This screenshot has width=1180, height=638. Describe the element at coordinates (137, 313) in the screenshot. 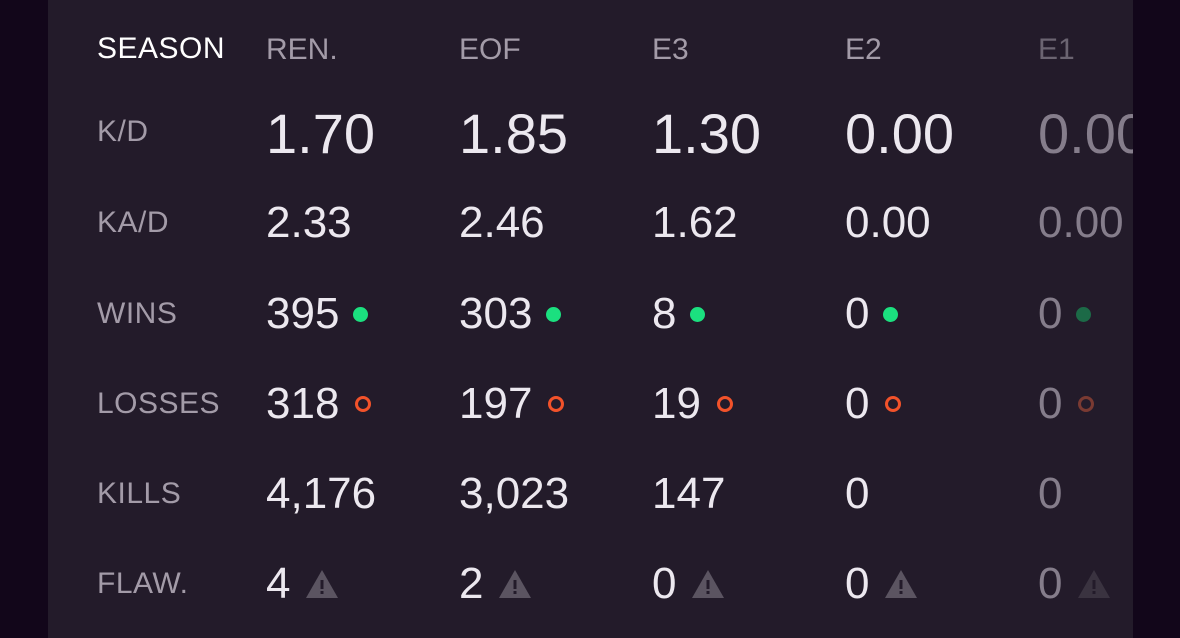

I see `wins-label: WINS` at that location.